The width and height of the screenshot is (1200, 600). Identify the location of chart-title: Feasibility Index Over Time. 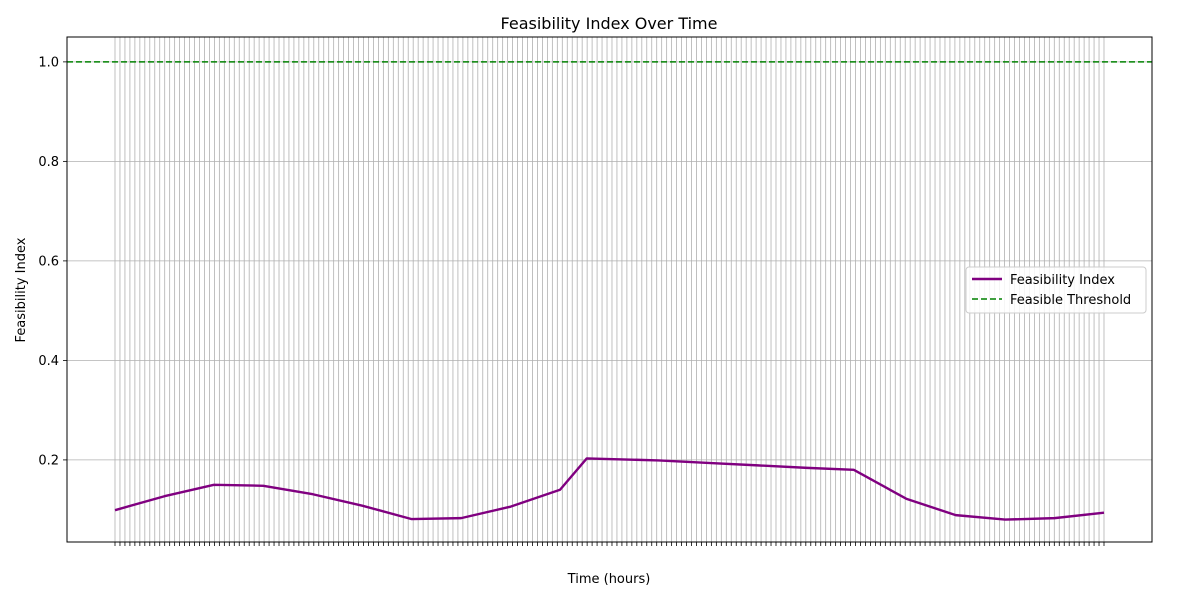
(609, 23).